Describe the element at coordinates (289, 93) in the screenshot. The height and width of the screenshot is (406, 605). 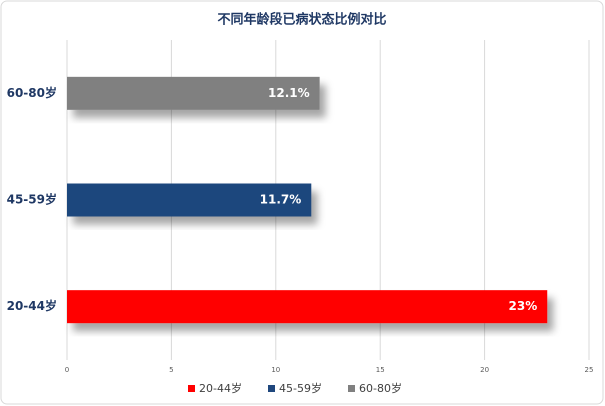
I see `value-label: 12.1%` at that location.